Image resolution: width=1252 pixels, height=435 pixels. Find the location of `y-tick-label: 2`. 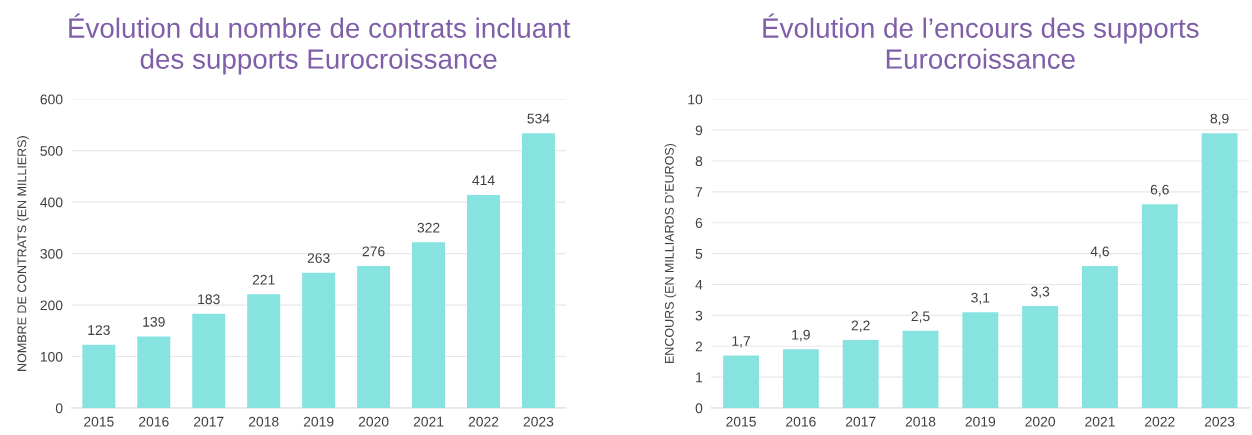

y-tick-label: 2 is located at coordinates (699, 346).